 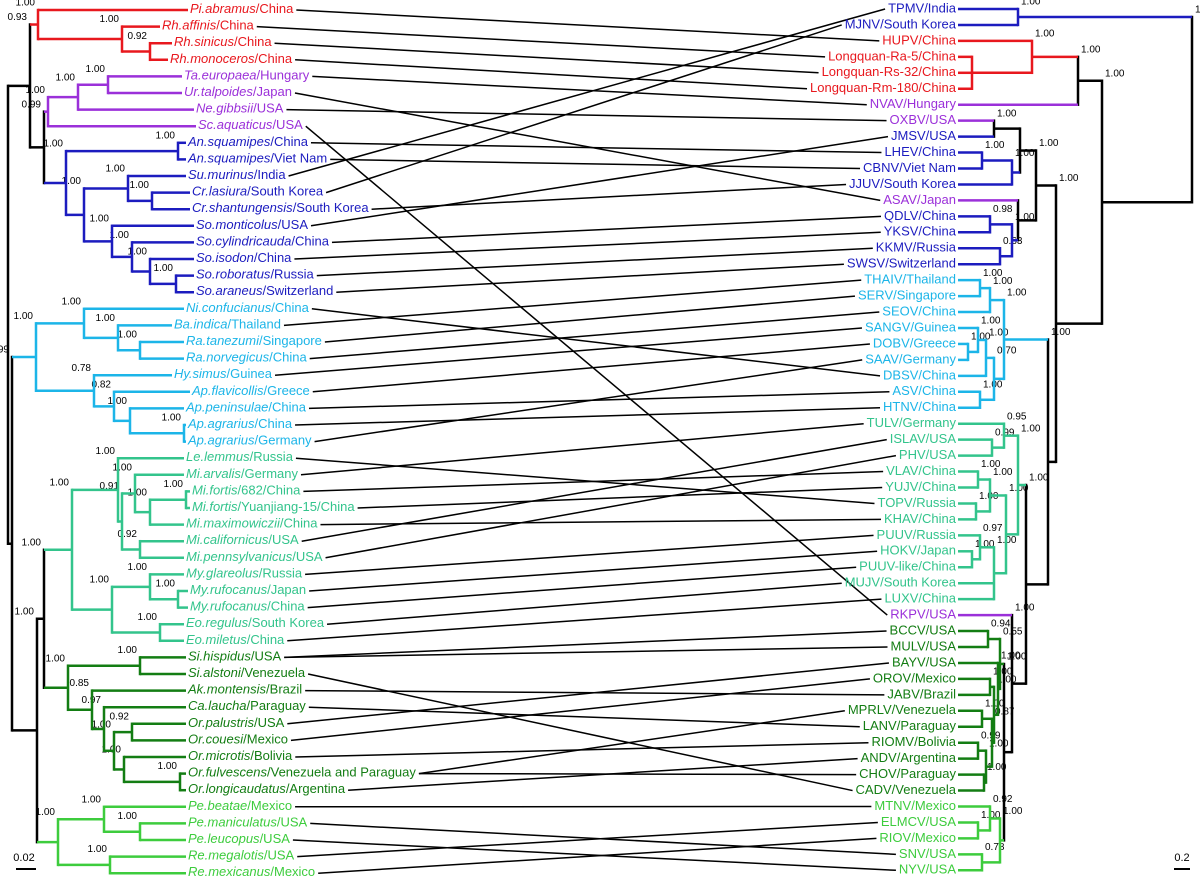 I want to click on host-label: Eo.regulus/South Korea, so click(x=255, y=623).